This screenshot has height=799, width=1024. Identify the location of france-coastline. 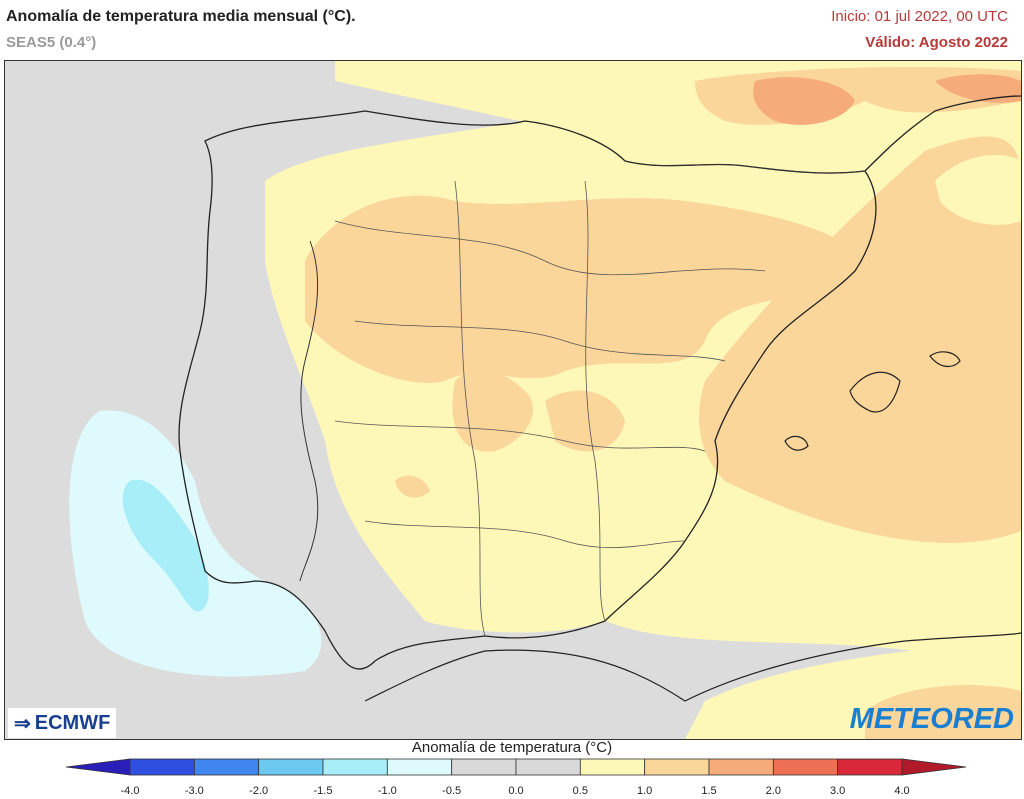
(942, 133).